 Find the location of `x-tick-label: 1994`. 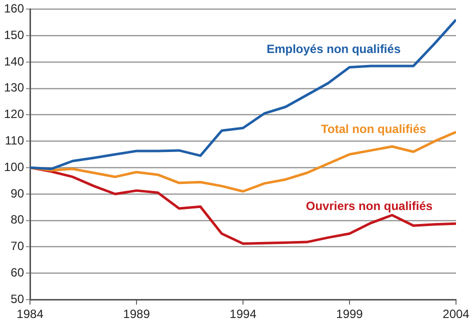

x-tick-label: 1994 is located at coordinates (243, 314).